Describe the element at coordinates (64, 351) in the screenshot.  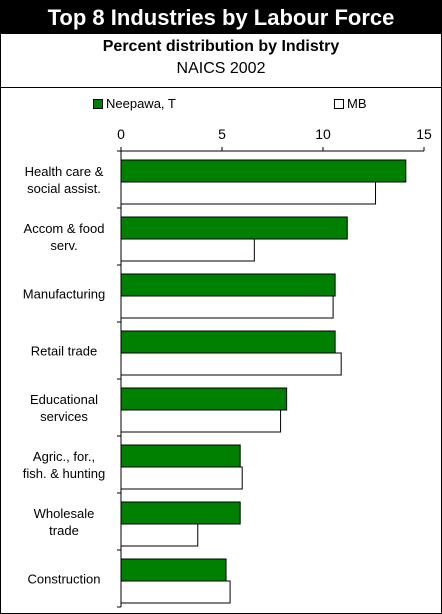
I see `category-label: Retail trade` at that location.